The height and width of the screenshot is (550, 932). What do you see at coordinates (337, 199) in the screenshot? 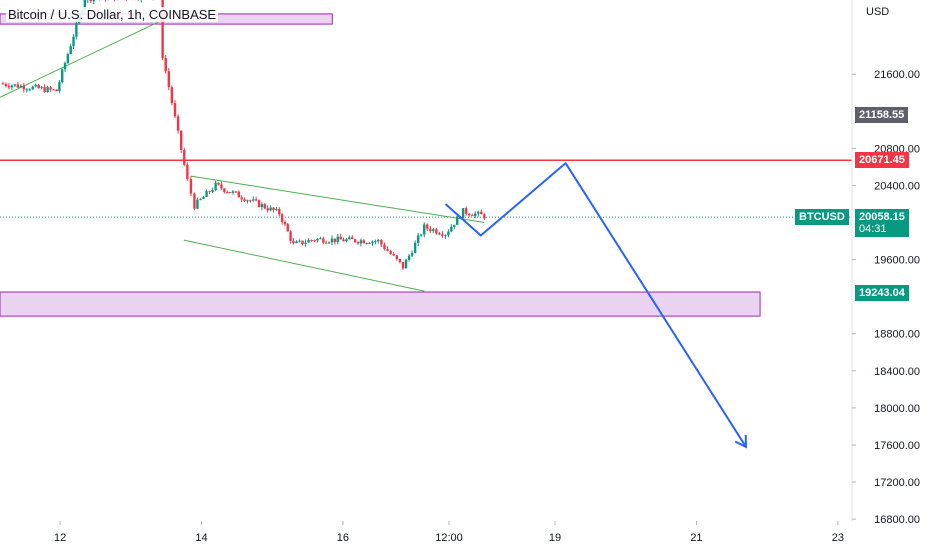
I see `trendline-channel-upper` at bounding box center [337, 199].